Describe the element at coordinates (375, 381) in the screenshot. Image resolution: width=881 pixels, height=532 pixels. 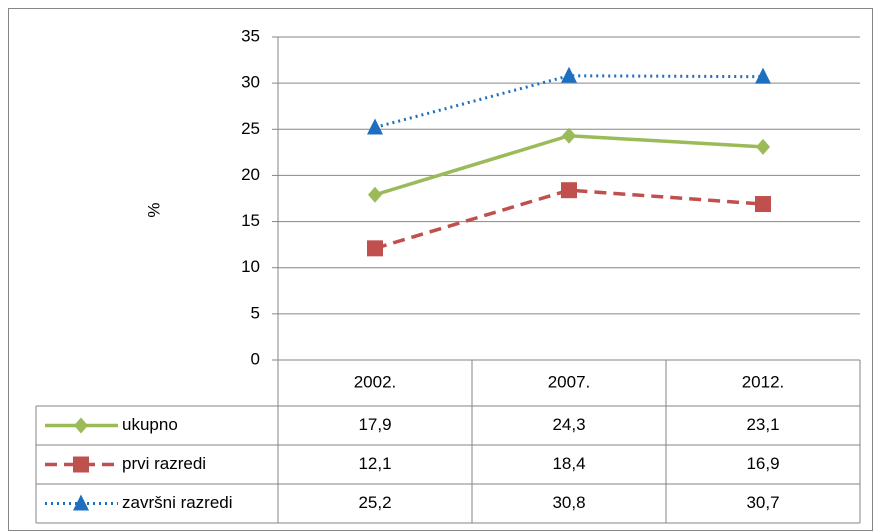
I see `x-tick-label: 2002.` at that location.